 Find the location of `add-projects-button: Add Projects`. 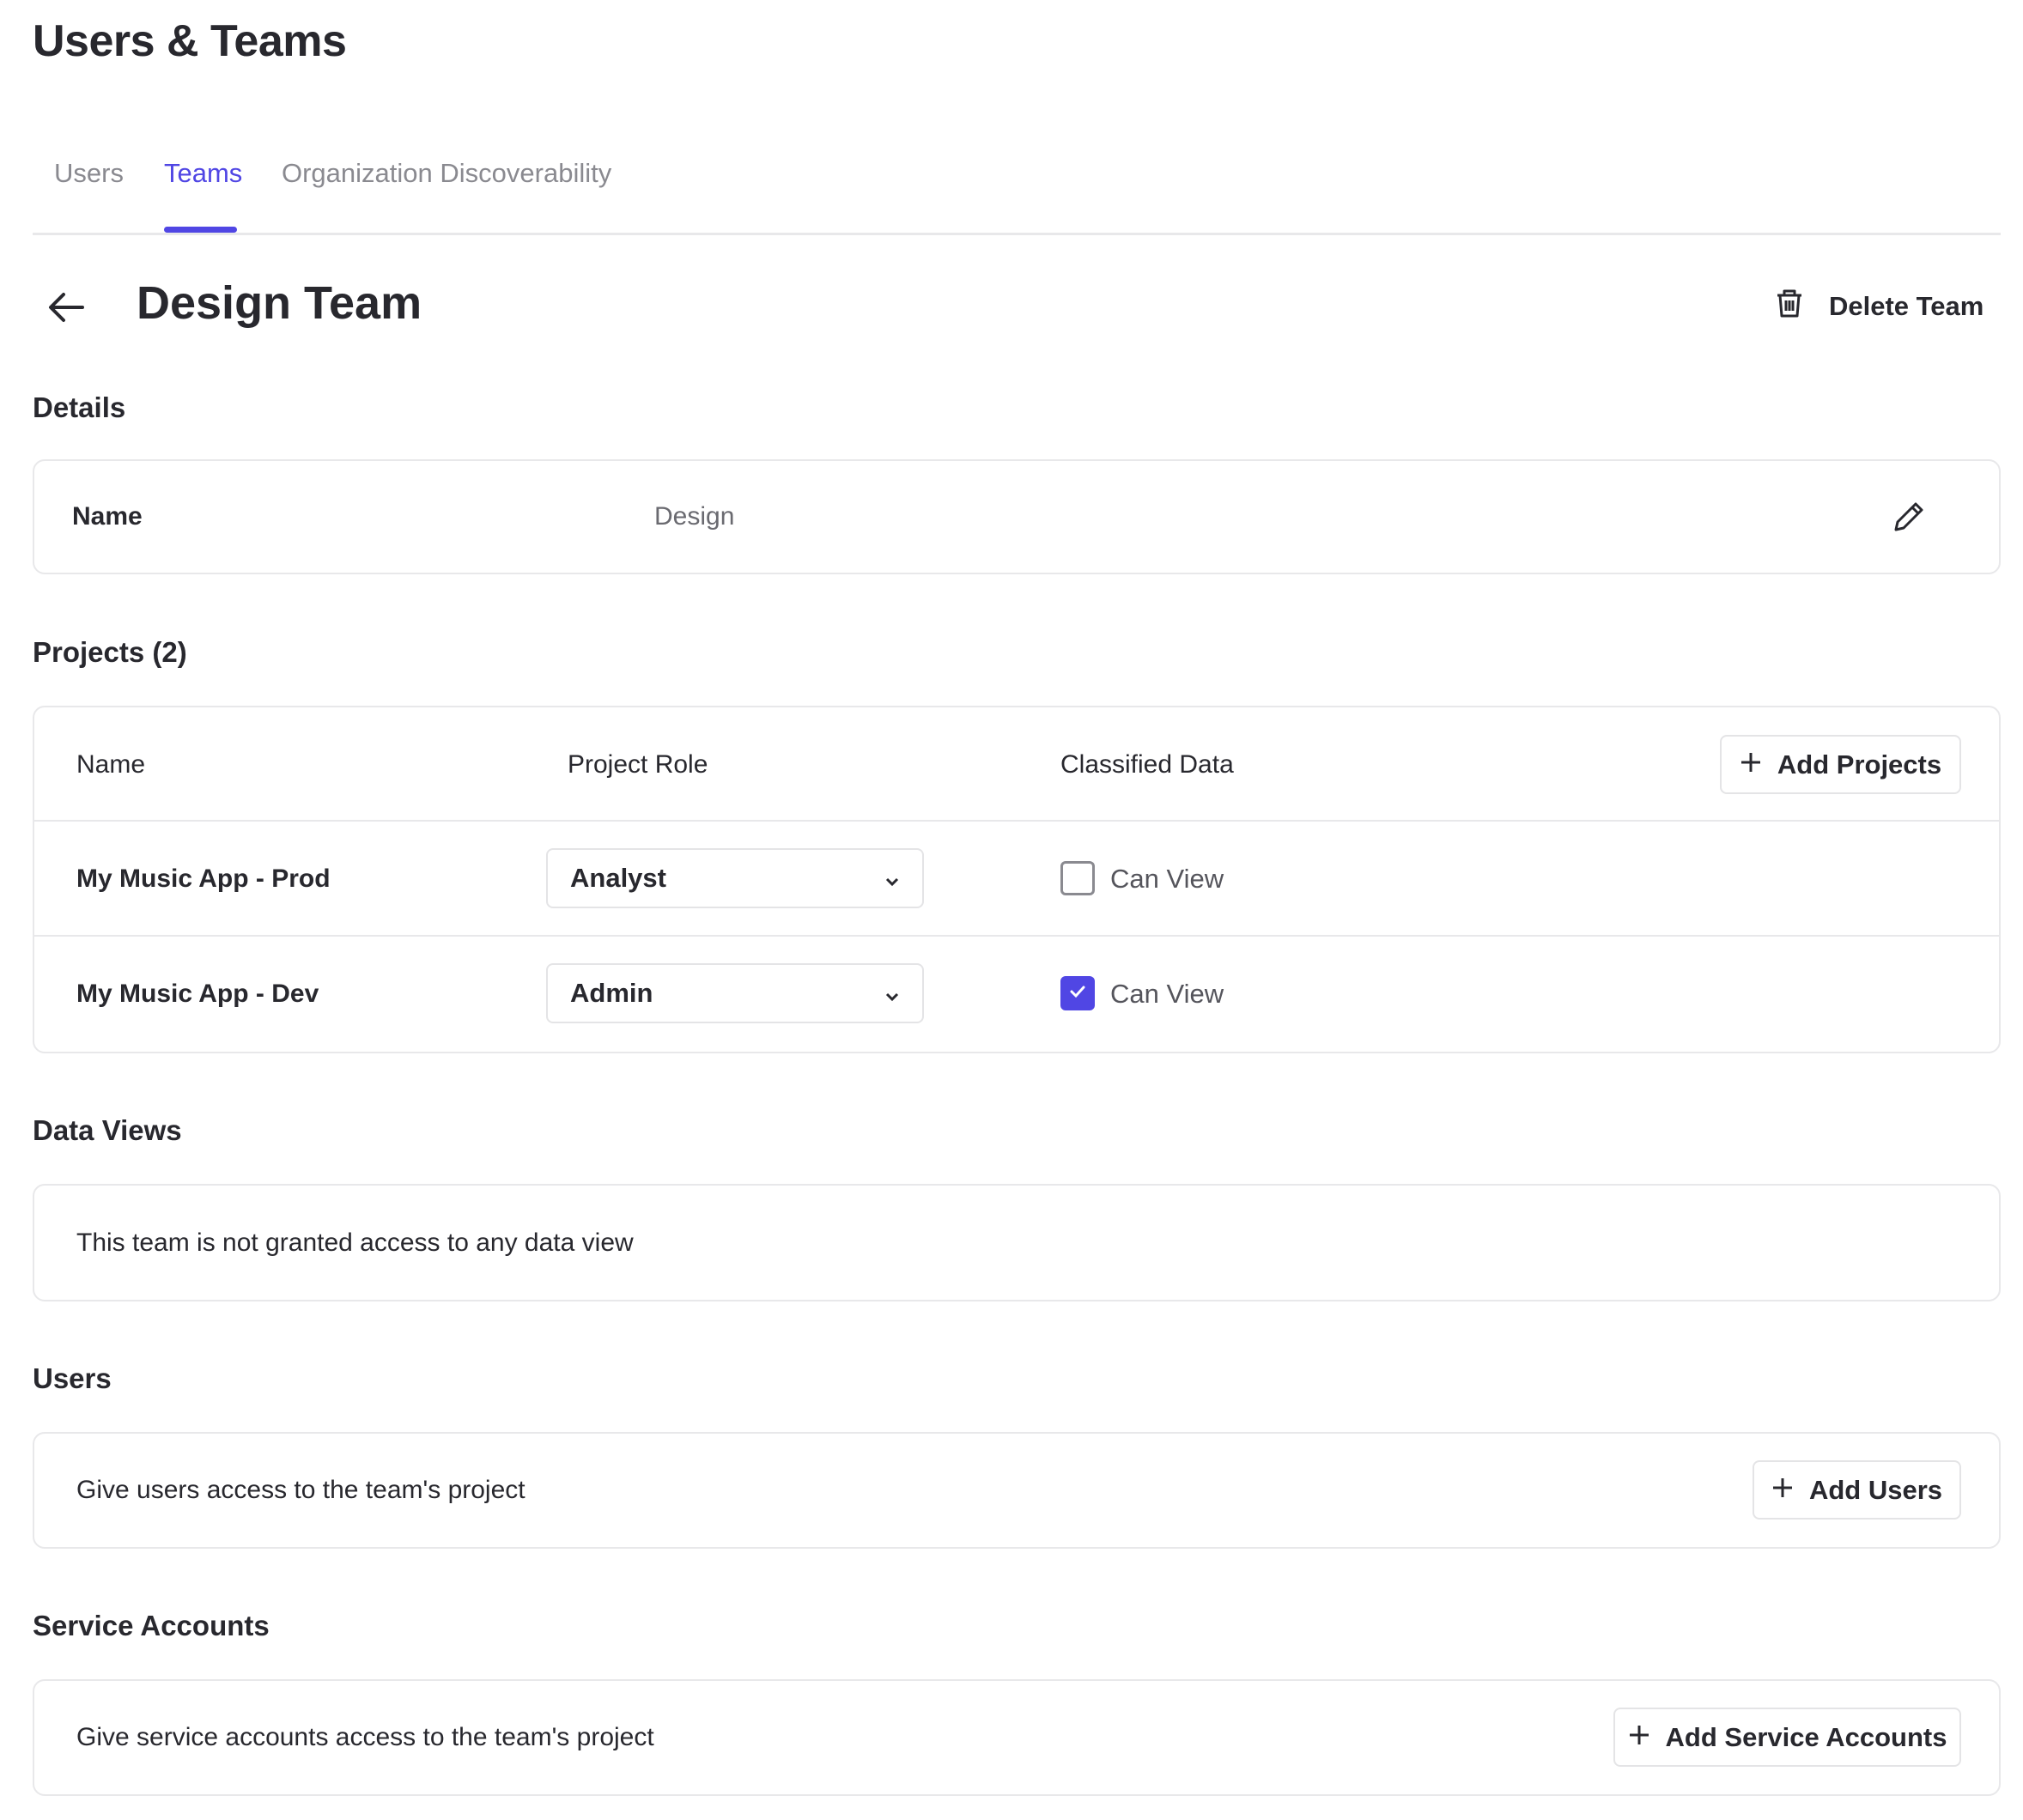

add-projects-button: Add Projects is located at coordinates (1840, 765).